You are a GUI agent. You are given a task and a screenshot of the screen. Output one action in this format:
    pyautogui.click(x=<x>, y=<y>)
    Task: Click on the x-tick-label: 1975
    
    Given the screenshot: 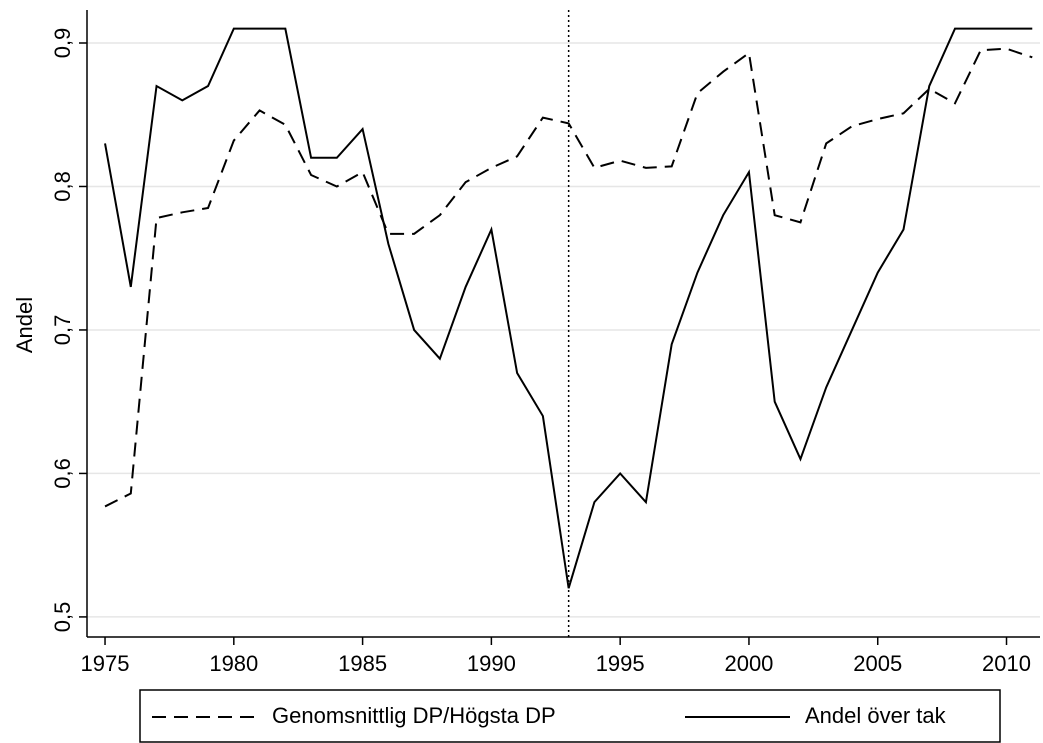 What is the action you would take?
    pyautogui.click(x=105, y=663)
    